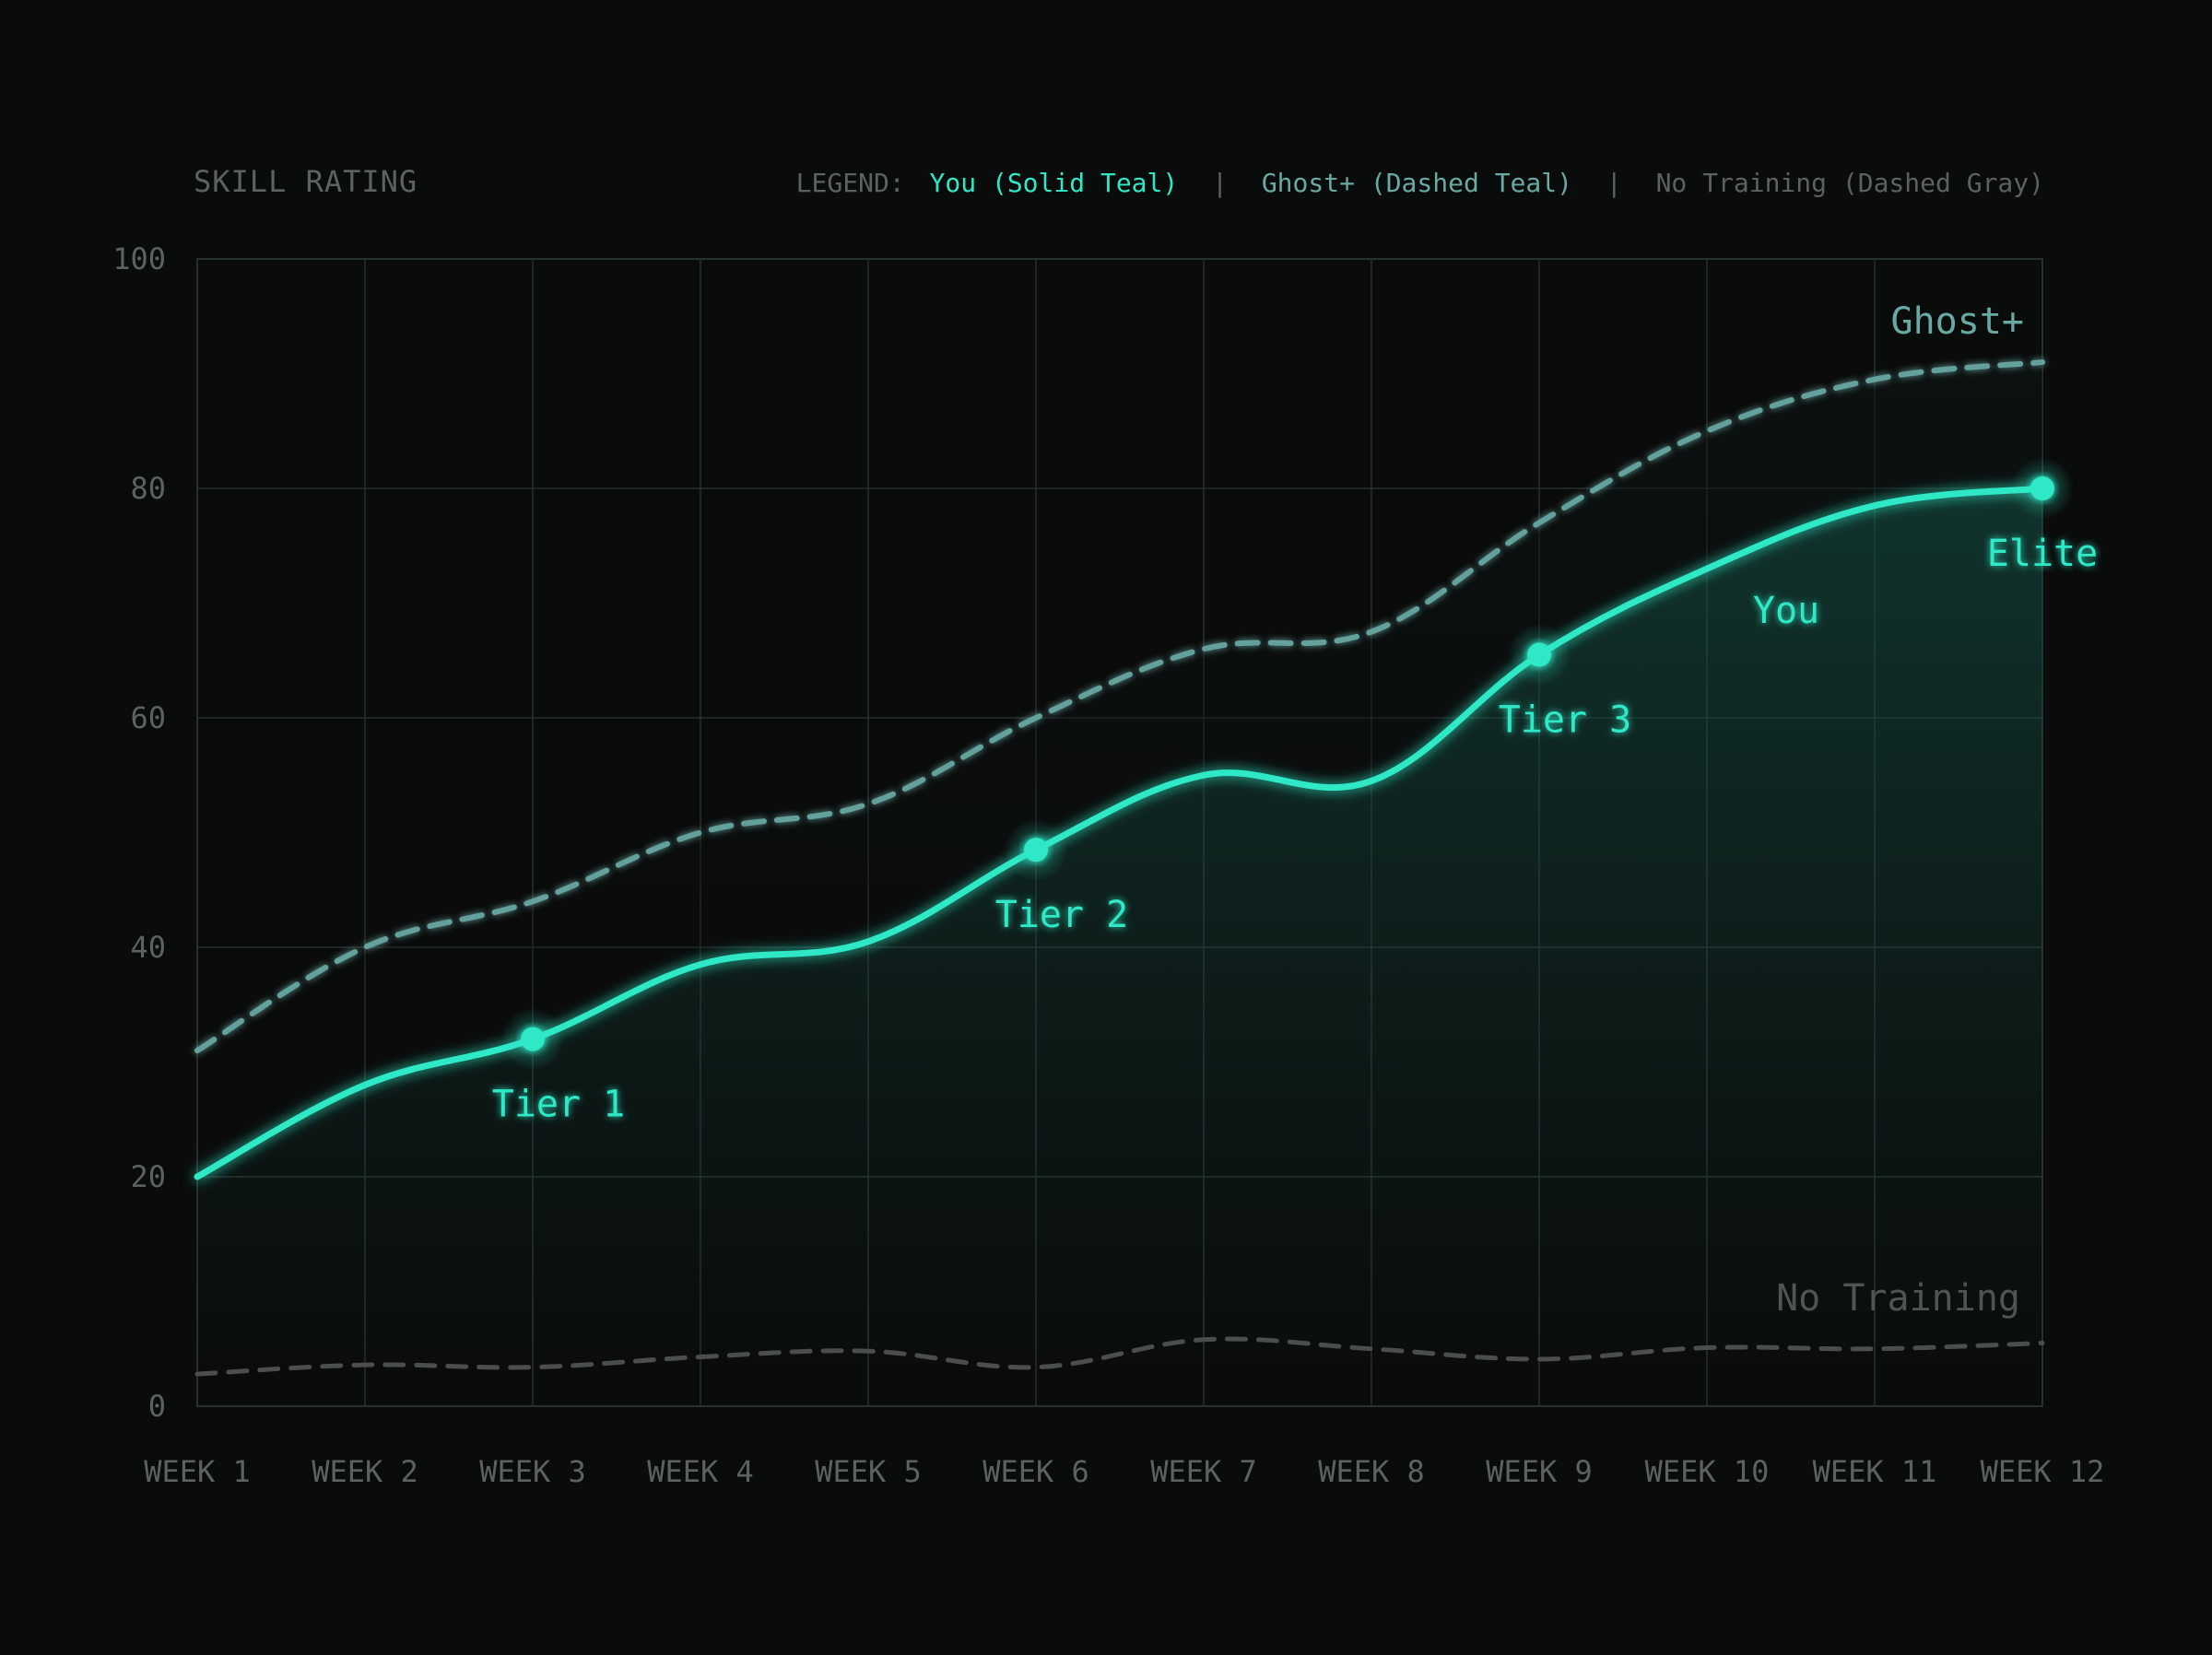 The image size is (2212, 1655). Describe the element at coordinates (2043, 1471) in the screenshot. I see `x-tick-label: WEEK 12` at that location.